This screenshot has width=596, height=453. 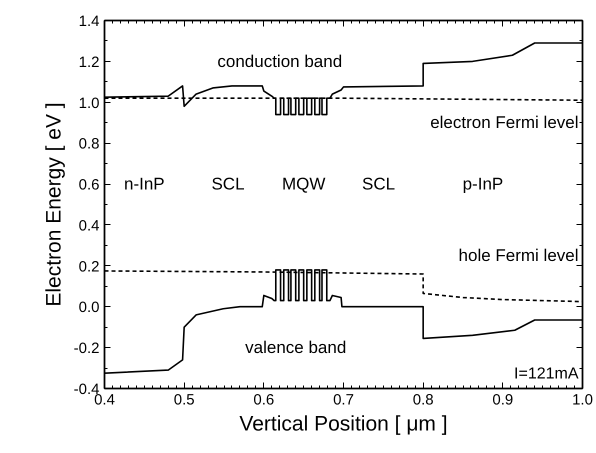 I want to click on y-tick-label: 0.2, so click(x=89, y=267).